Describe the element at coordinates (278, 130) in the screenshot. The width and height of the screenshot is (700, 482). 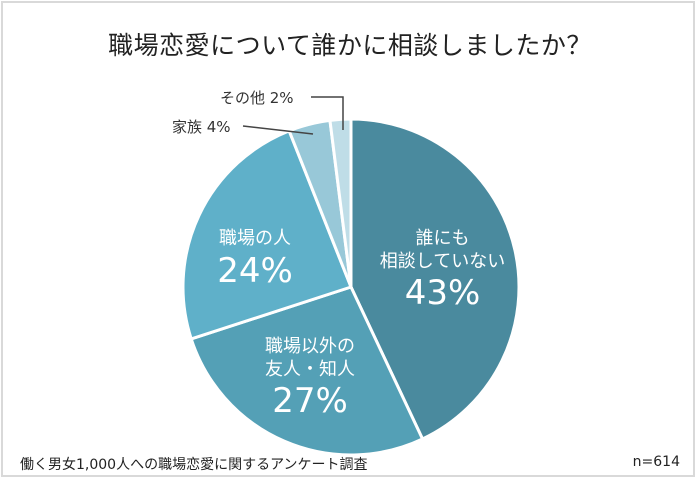
I see `leader-line-family` at that location.